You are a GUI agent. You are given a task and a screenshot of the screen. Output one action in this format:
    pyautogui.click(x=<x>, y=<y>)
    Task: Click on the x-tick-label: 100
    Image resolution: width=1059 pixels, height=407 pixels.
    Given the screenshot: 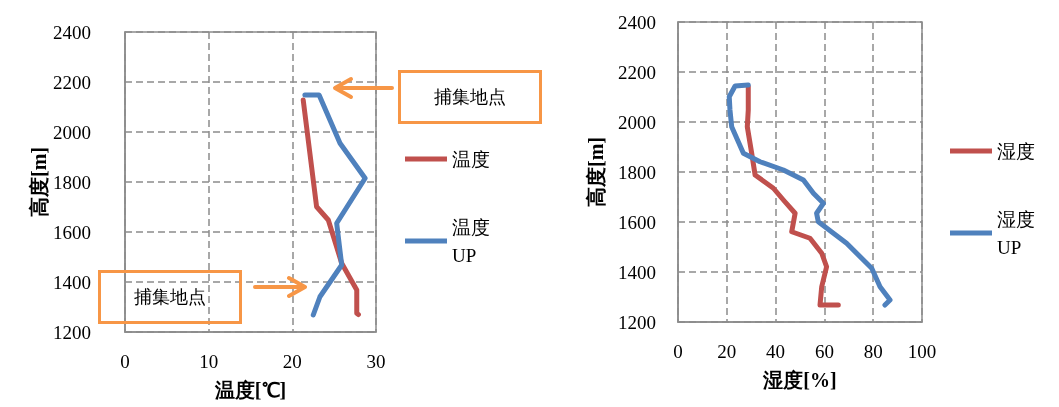 What is the action you would take?
    pyautogui.click(x=922, y=351)
    